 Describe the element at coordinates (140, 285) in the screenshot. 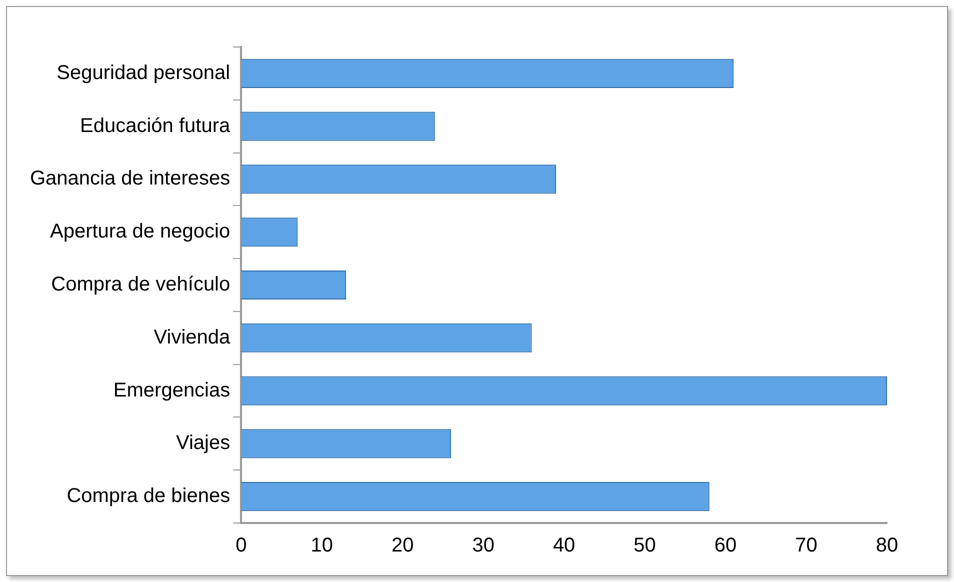

I see `y-tick-label: Compra de vehículo` at that location.